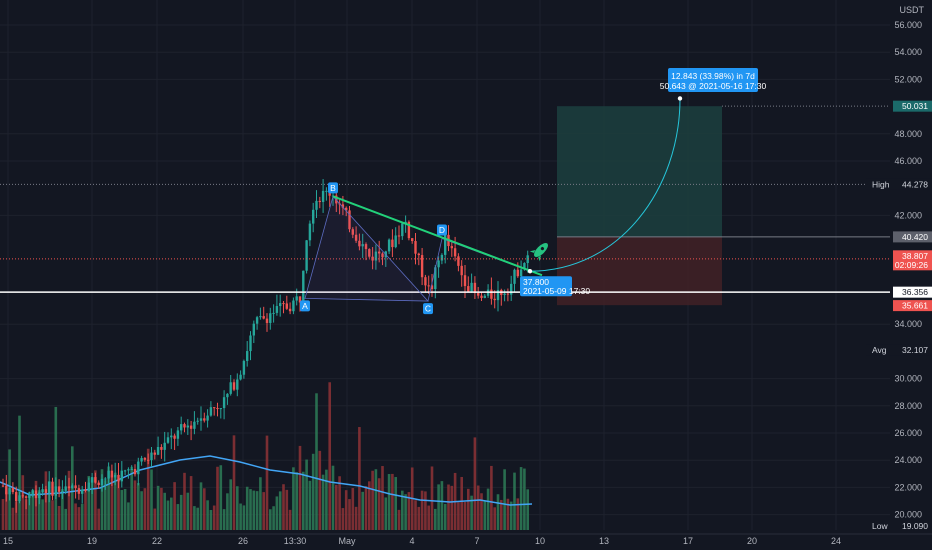 This screenshot has height=550, width=932. Describe the element at coordinates (333, 188) in the screenshot. I see `pattern-point-badge` at that location.